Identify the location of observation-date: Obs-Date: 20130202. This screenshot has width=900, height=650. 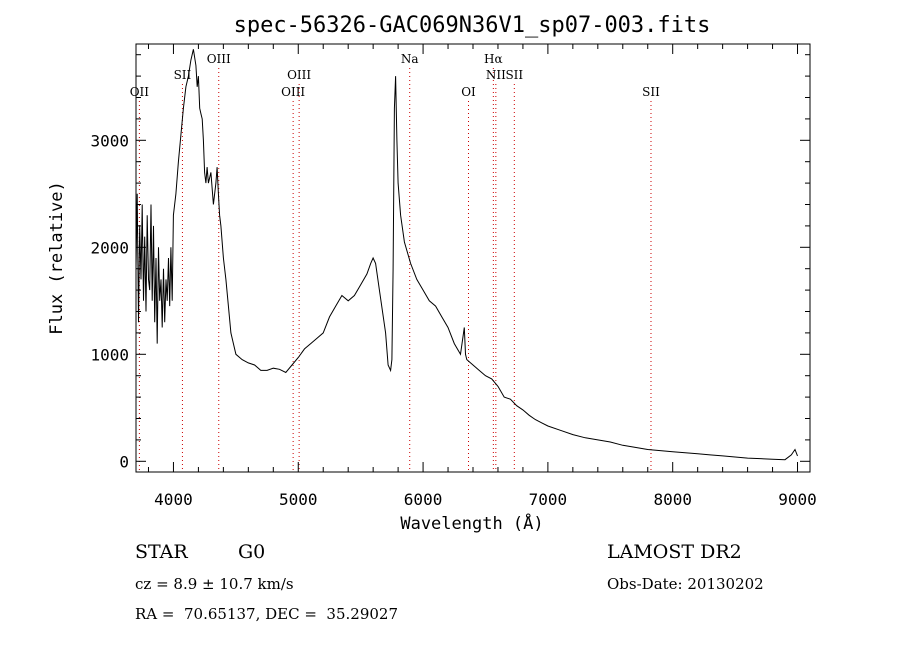
(685, 584).